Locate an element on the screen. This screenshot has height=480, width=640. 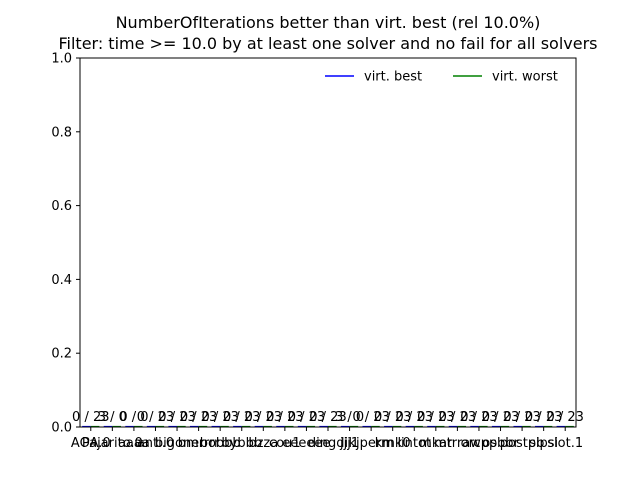
x-tick-label: bmrrrr is located at coordinates (199, 443).